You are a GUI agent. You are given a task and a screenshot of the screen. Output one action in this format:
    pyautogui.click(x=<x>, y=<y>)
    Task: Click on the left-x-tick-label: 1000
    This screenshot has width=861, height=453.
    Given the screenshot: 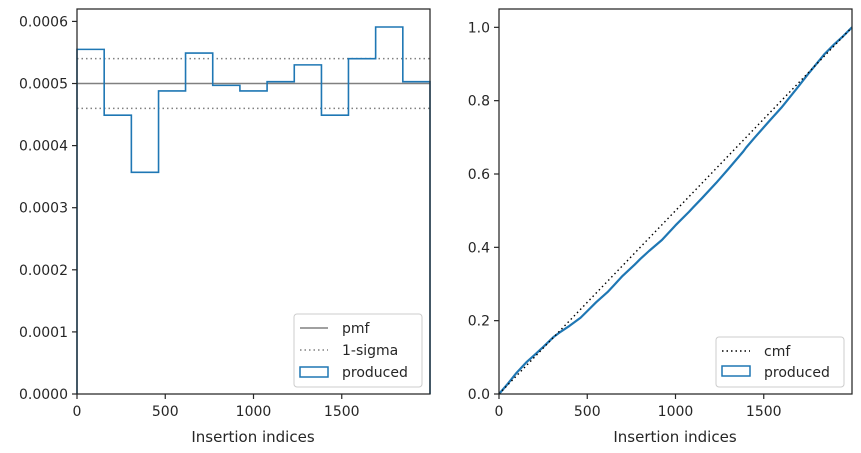 What is the action you would take?
    pyautogui.click(x=254, y=412)
    